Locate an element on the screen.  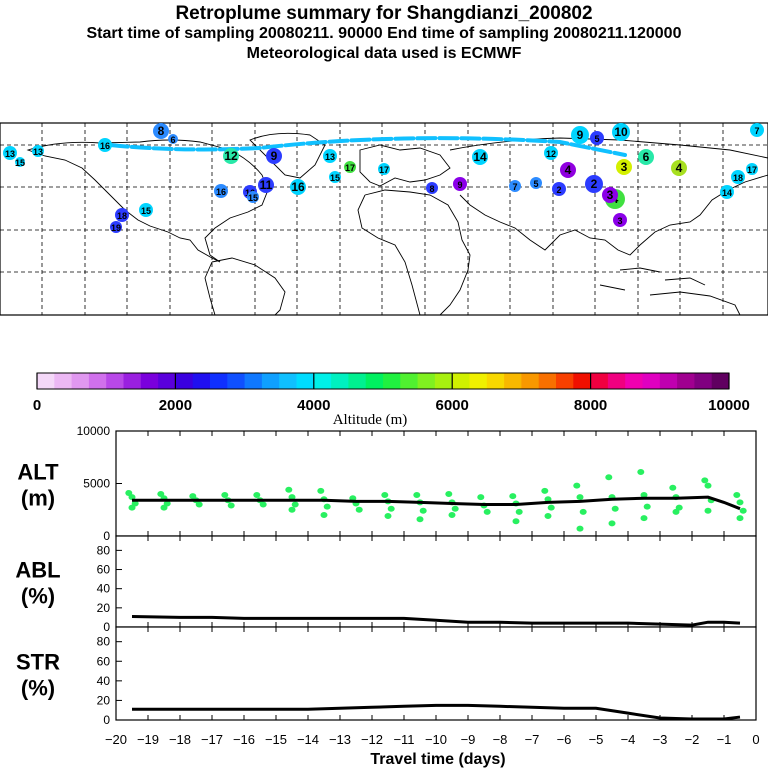
cluster-label: 3 is located at coordinates (619, 221).